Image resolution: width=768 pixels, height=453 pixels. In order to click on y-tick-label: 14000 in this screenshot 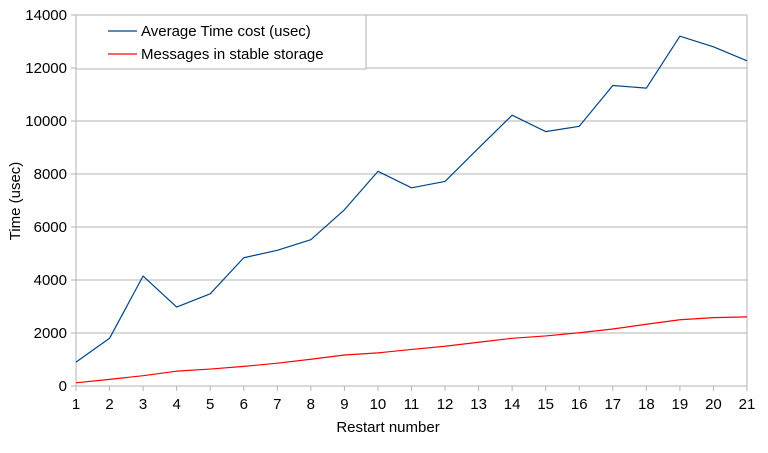, I will do `click(46, 15)`.